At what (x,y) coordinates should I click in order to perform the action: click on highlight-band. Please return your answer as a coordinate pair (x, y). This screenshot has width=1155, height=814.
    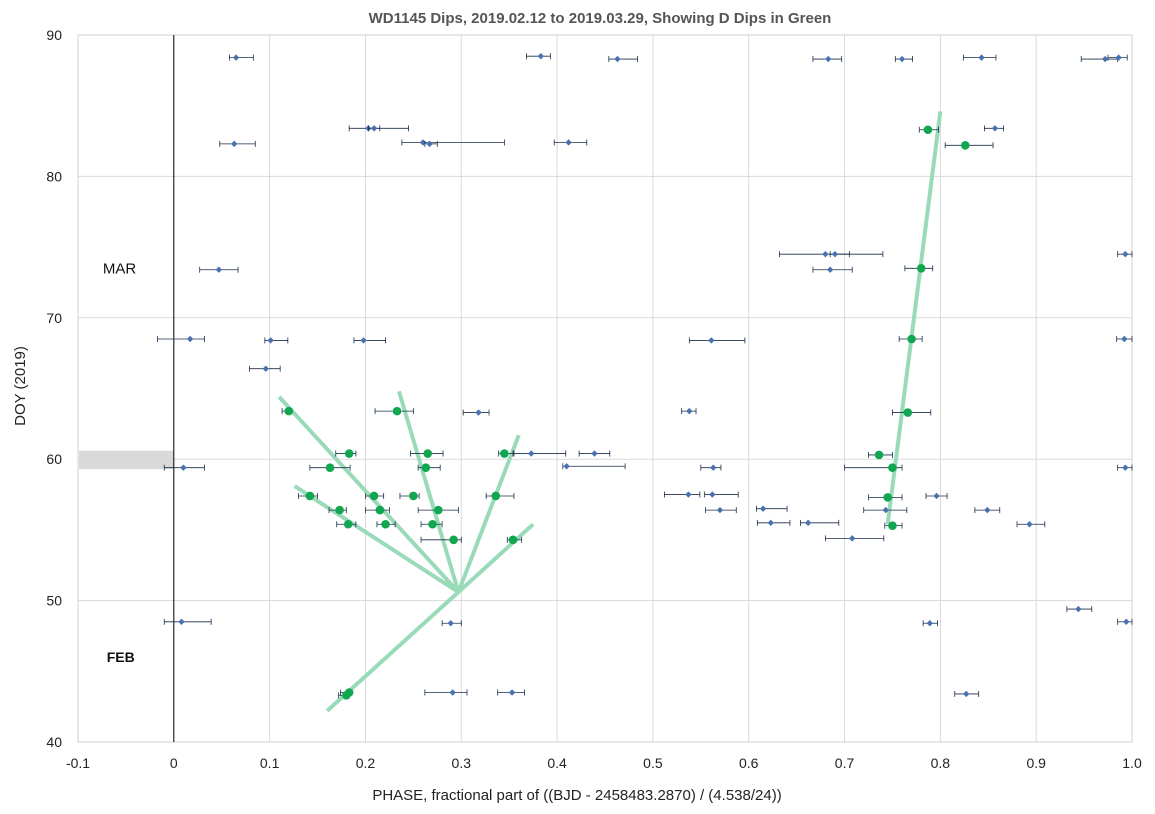
    Looking at the image, I should click on (126, 460).